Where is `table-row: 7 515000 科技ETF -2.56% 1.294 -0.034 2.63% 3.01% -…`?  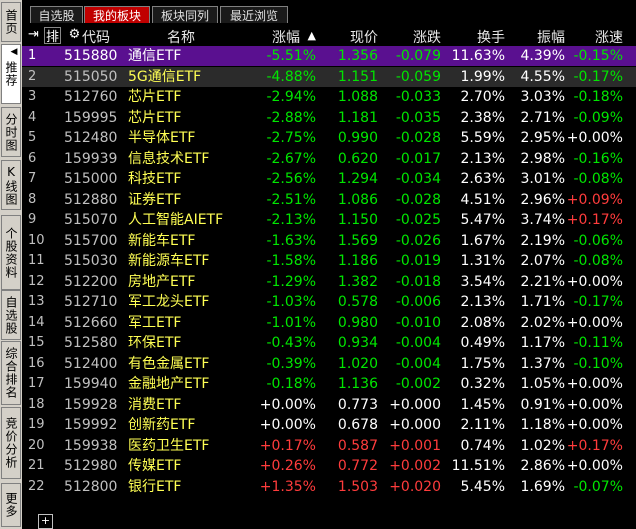
table-row: 7 515000 科技ETF -2.56% 1.294 -0.034 2.63% 3.01% -… is located at coordinates (329, 179).